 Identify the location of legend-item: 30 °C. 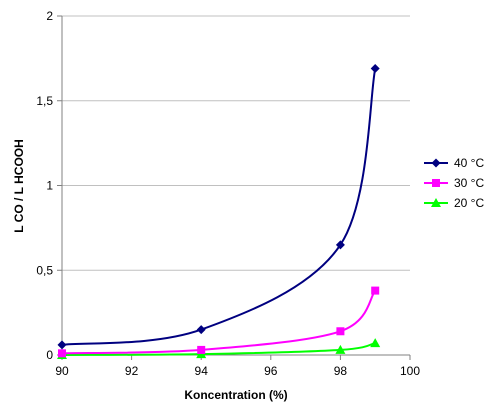
(454, 183).